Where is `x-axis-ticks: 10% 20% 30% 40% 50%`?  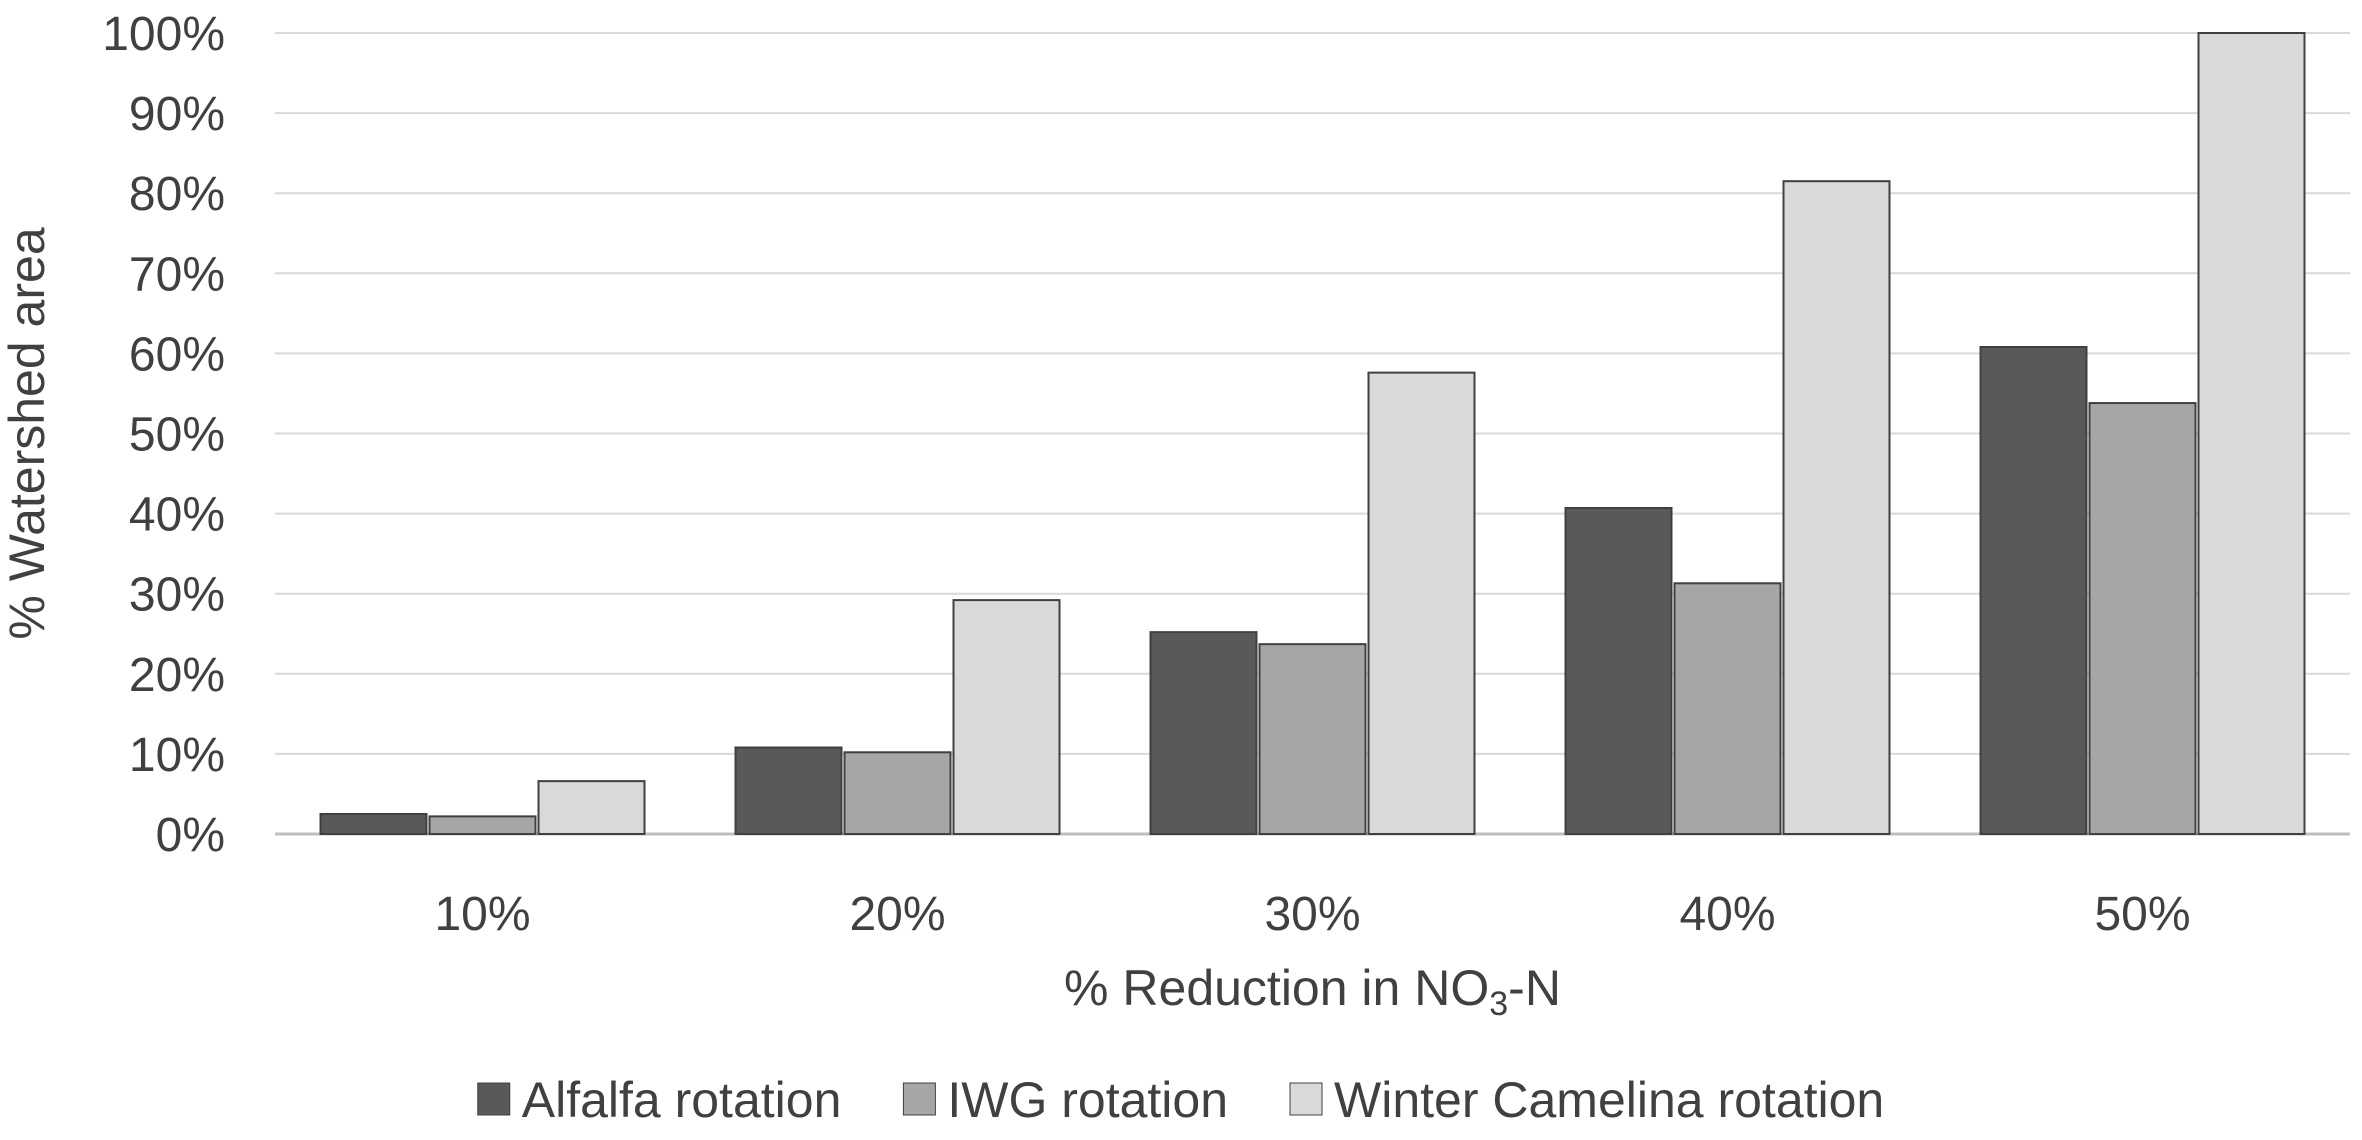 x-axis-ticks: 10% 20% 30% 40% 50% is located at coordinates (1312, 914).